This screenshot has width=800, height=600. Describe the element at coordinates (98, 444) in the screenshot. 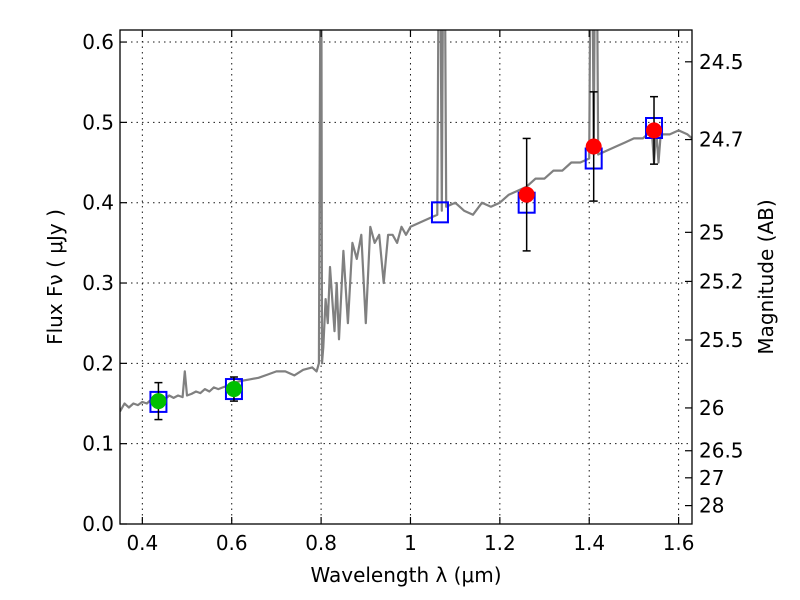

I see `y-tick-label: 0.1` at that location.